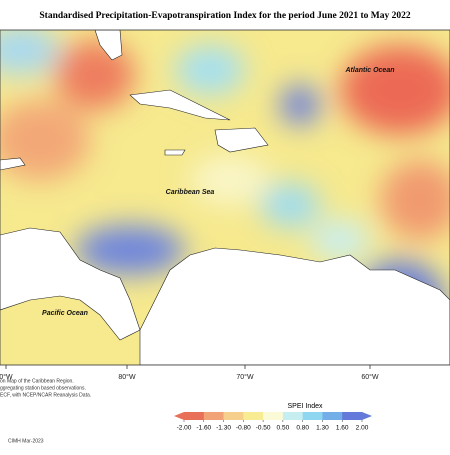  What do you see at coordinates (65, 313) in the screenshot?
I see `ocean-label: Pacific Ocean` at bounding box center [65, 313].